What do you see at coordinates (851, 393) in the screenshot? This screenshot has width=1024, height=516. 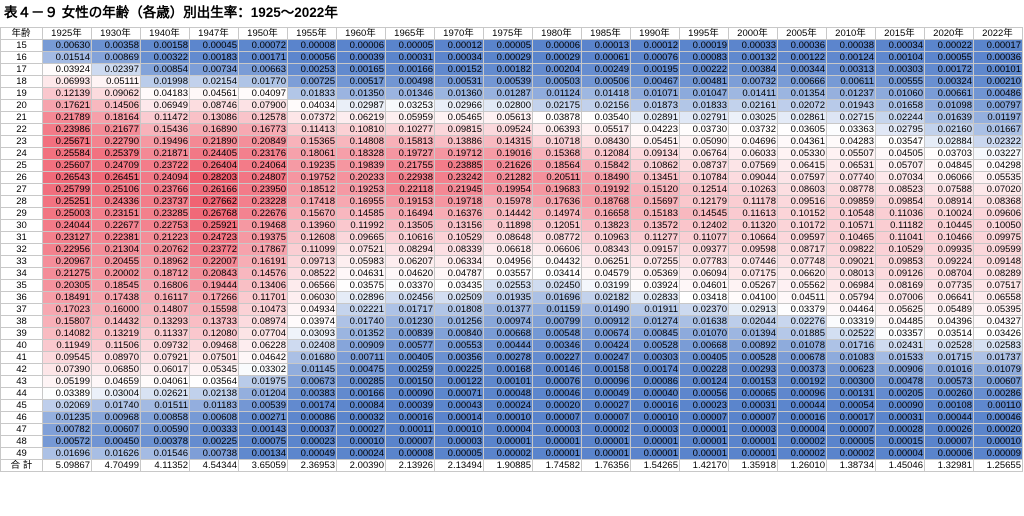 I see `rate-cell: 0.00131` at bounding box center [851, 393].